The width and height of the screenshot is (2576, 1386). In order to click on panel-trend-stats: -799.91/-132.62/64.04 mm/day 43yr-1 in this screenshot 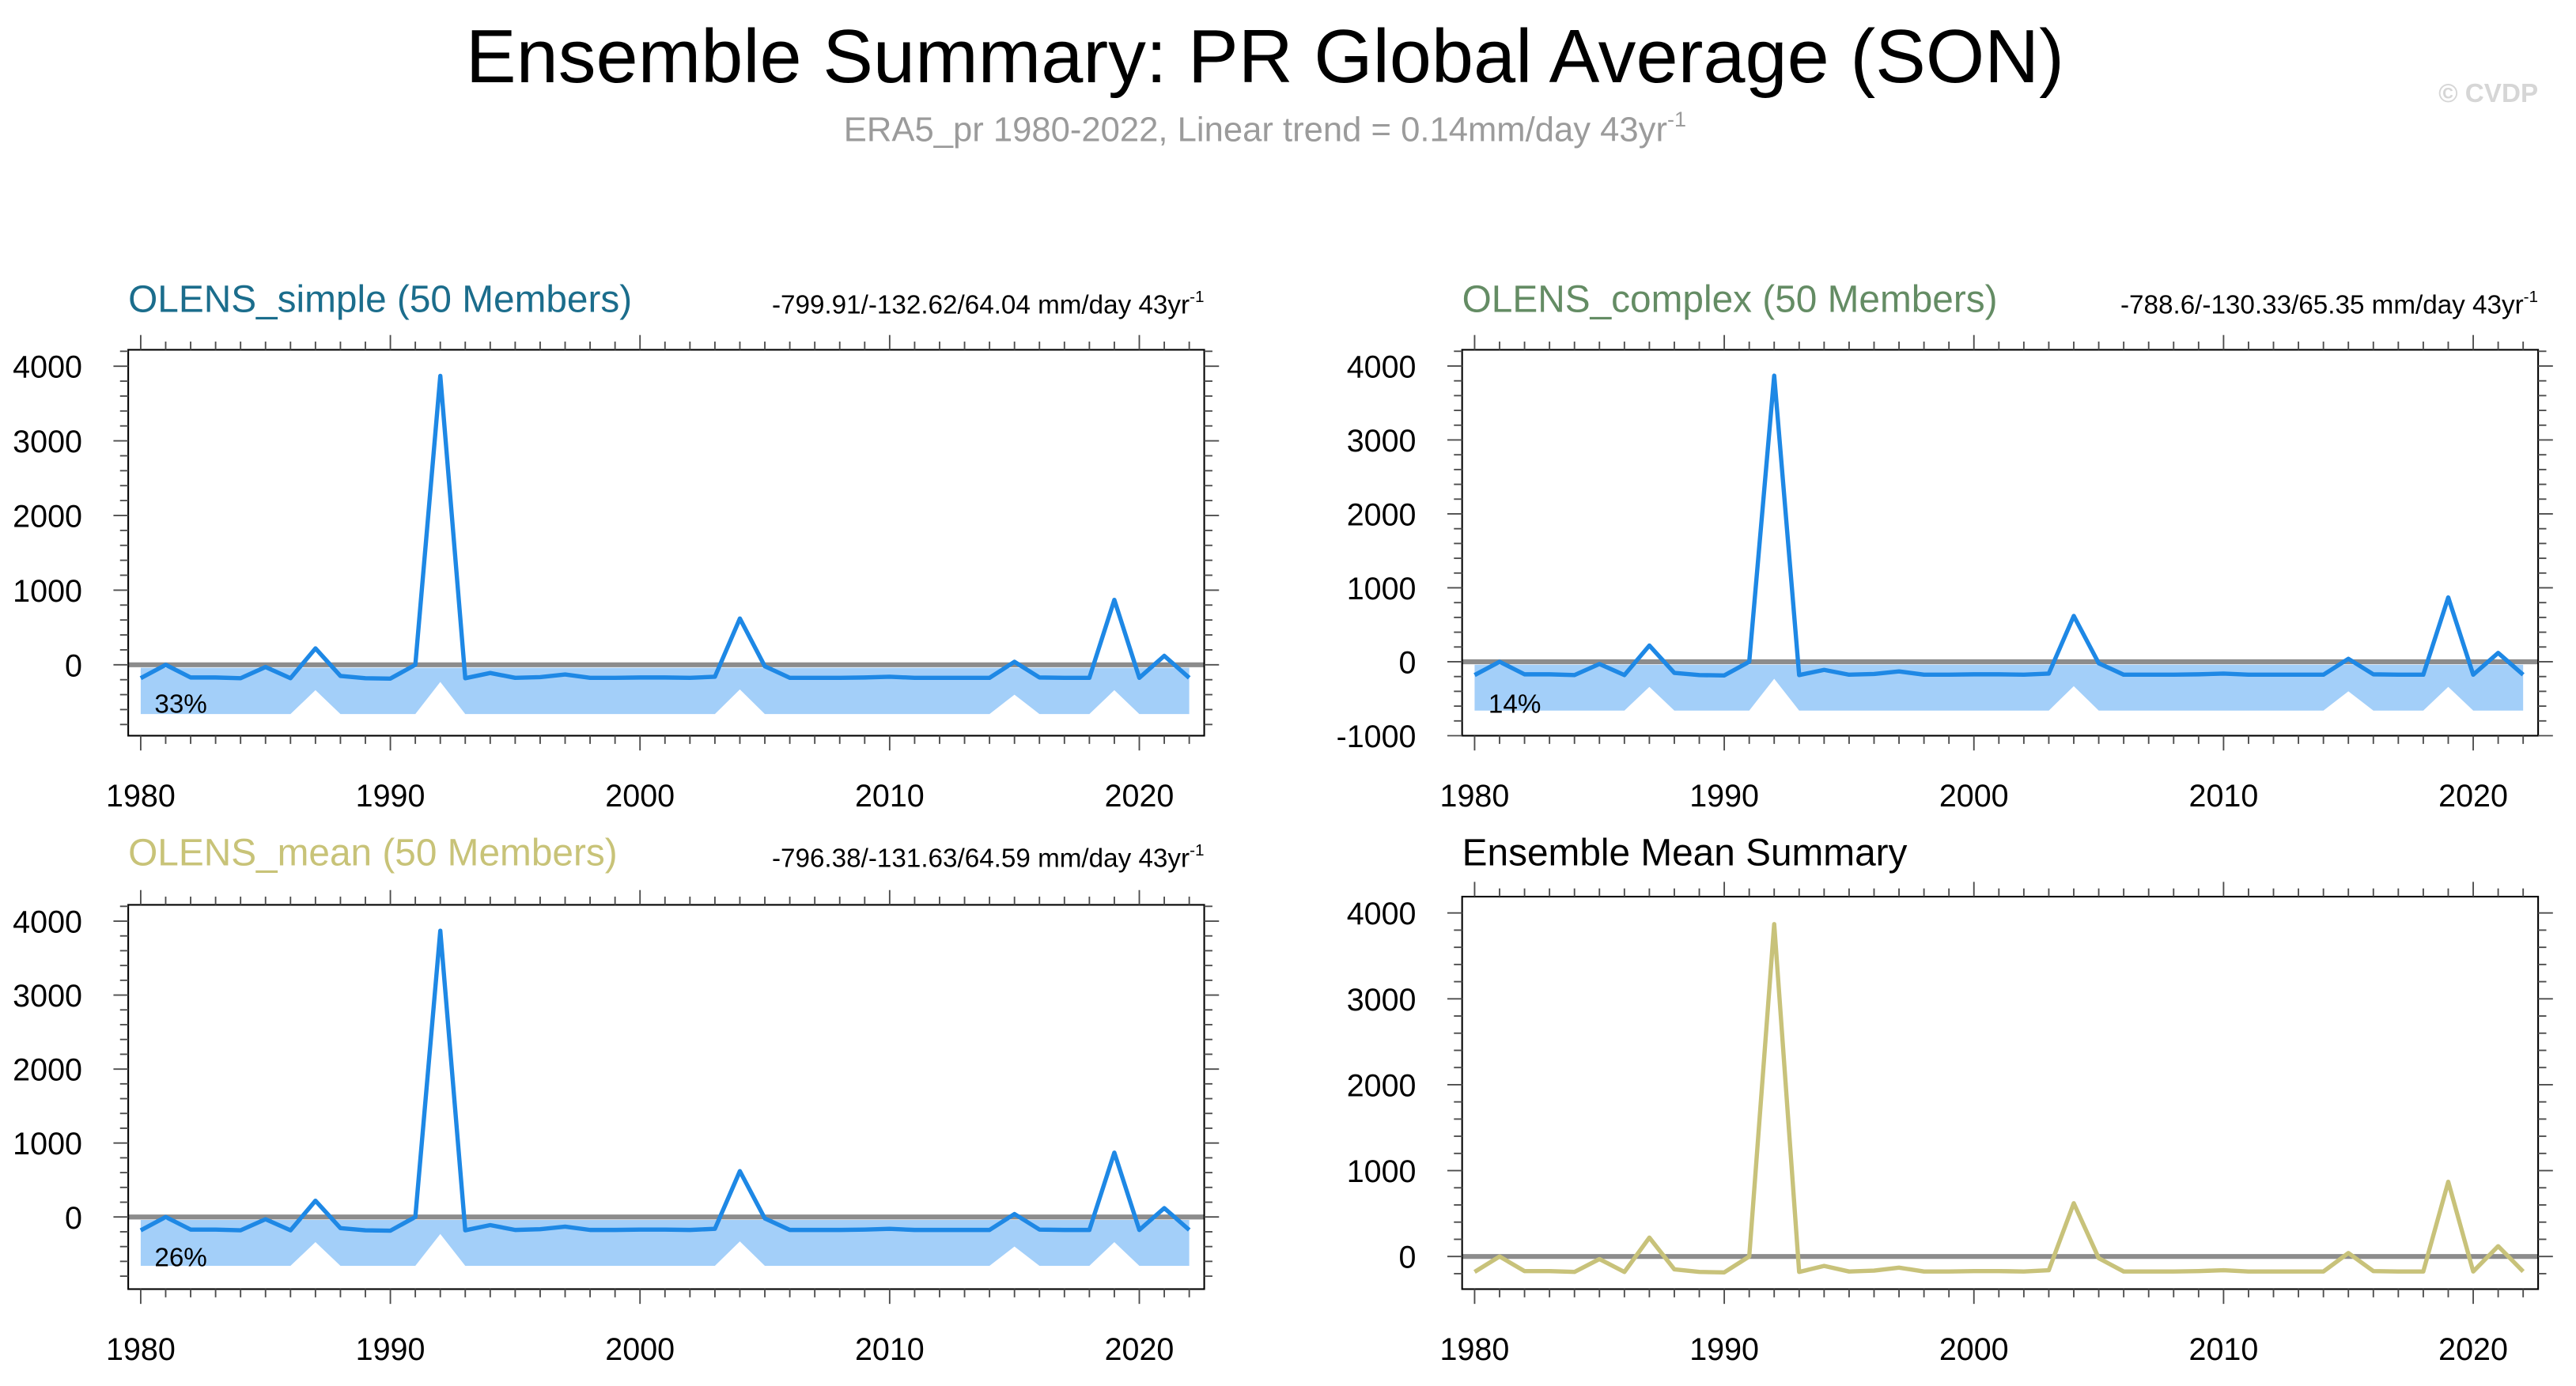, I will do `click(989, 304)`.